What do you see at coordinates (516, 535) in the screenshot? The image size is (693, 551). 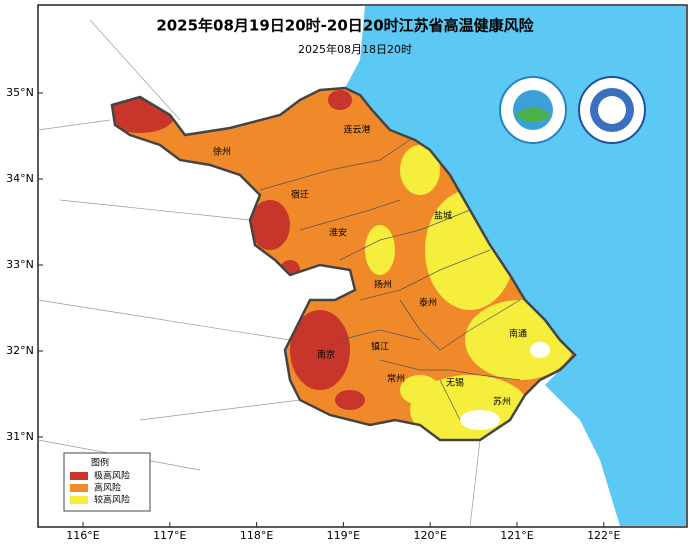 I see `lon-label: 121°E` at bounding box center [516, 535].